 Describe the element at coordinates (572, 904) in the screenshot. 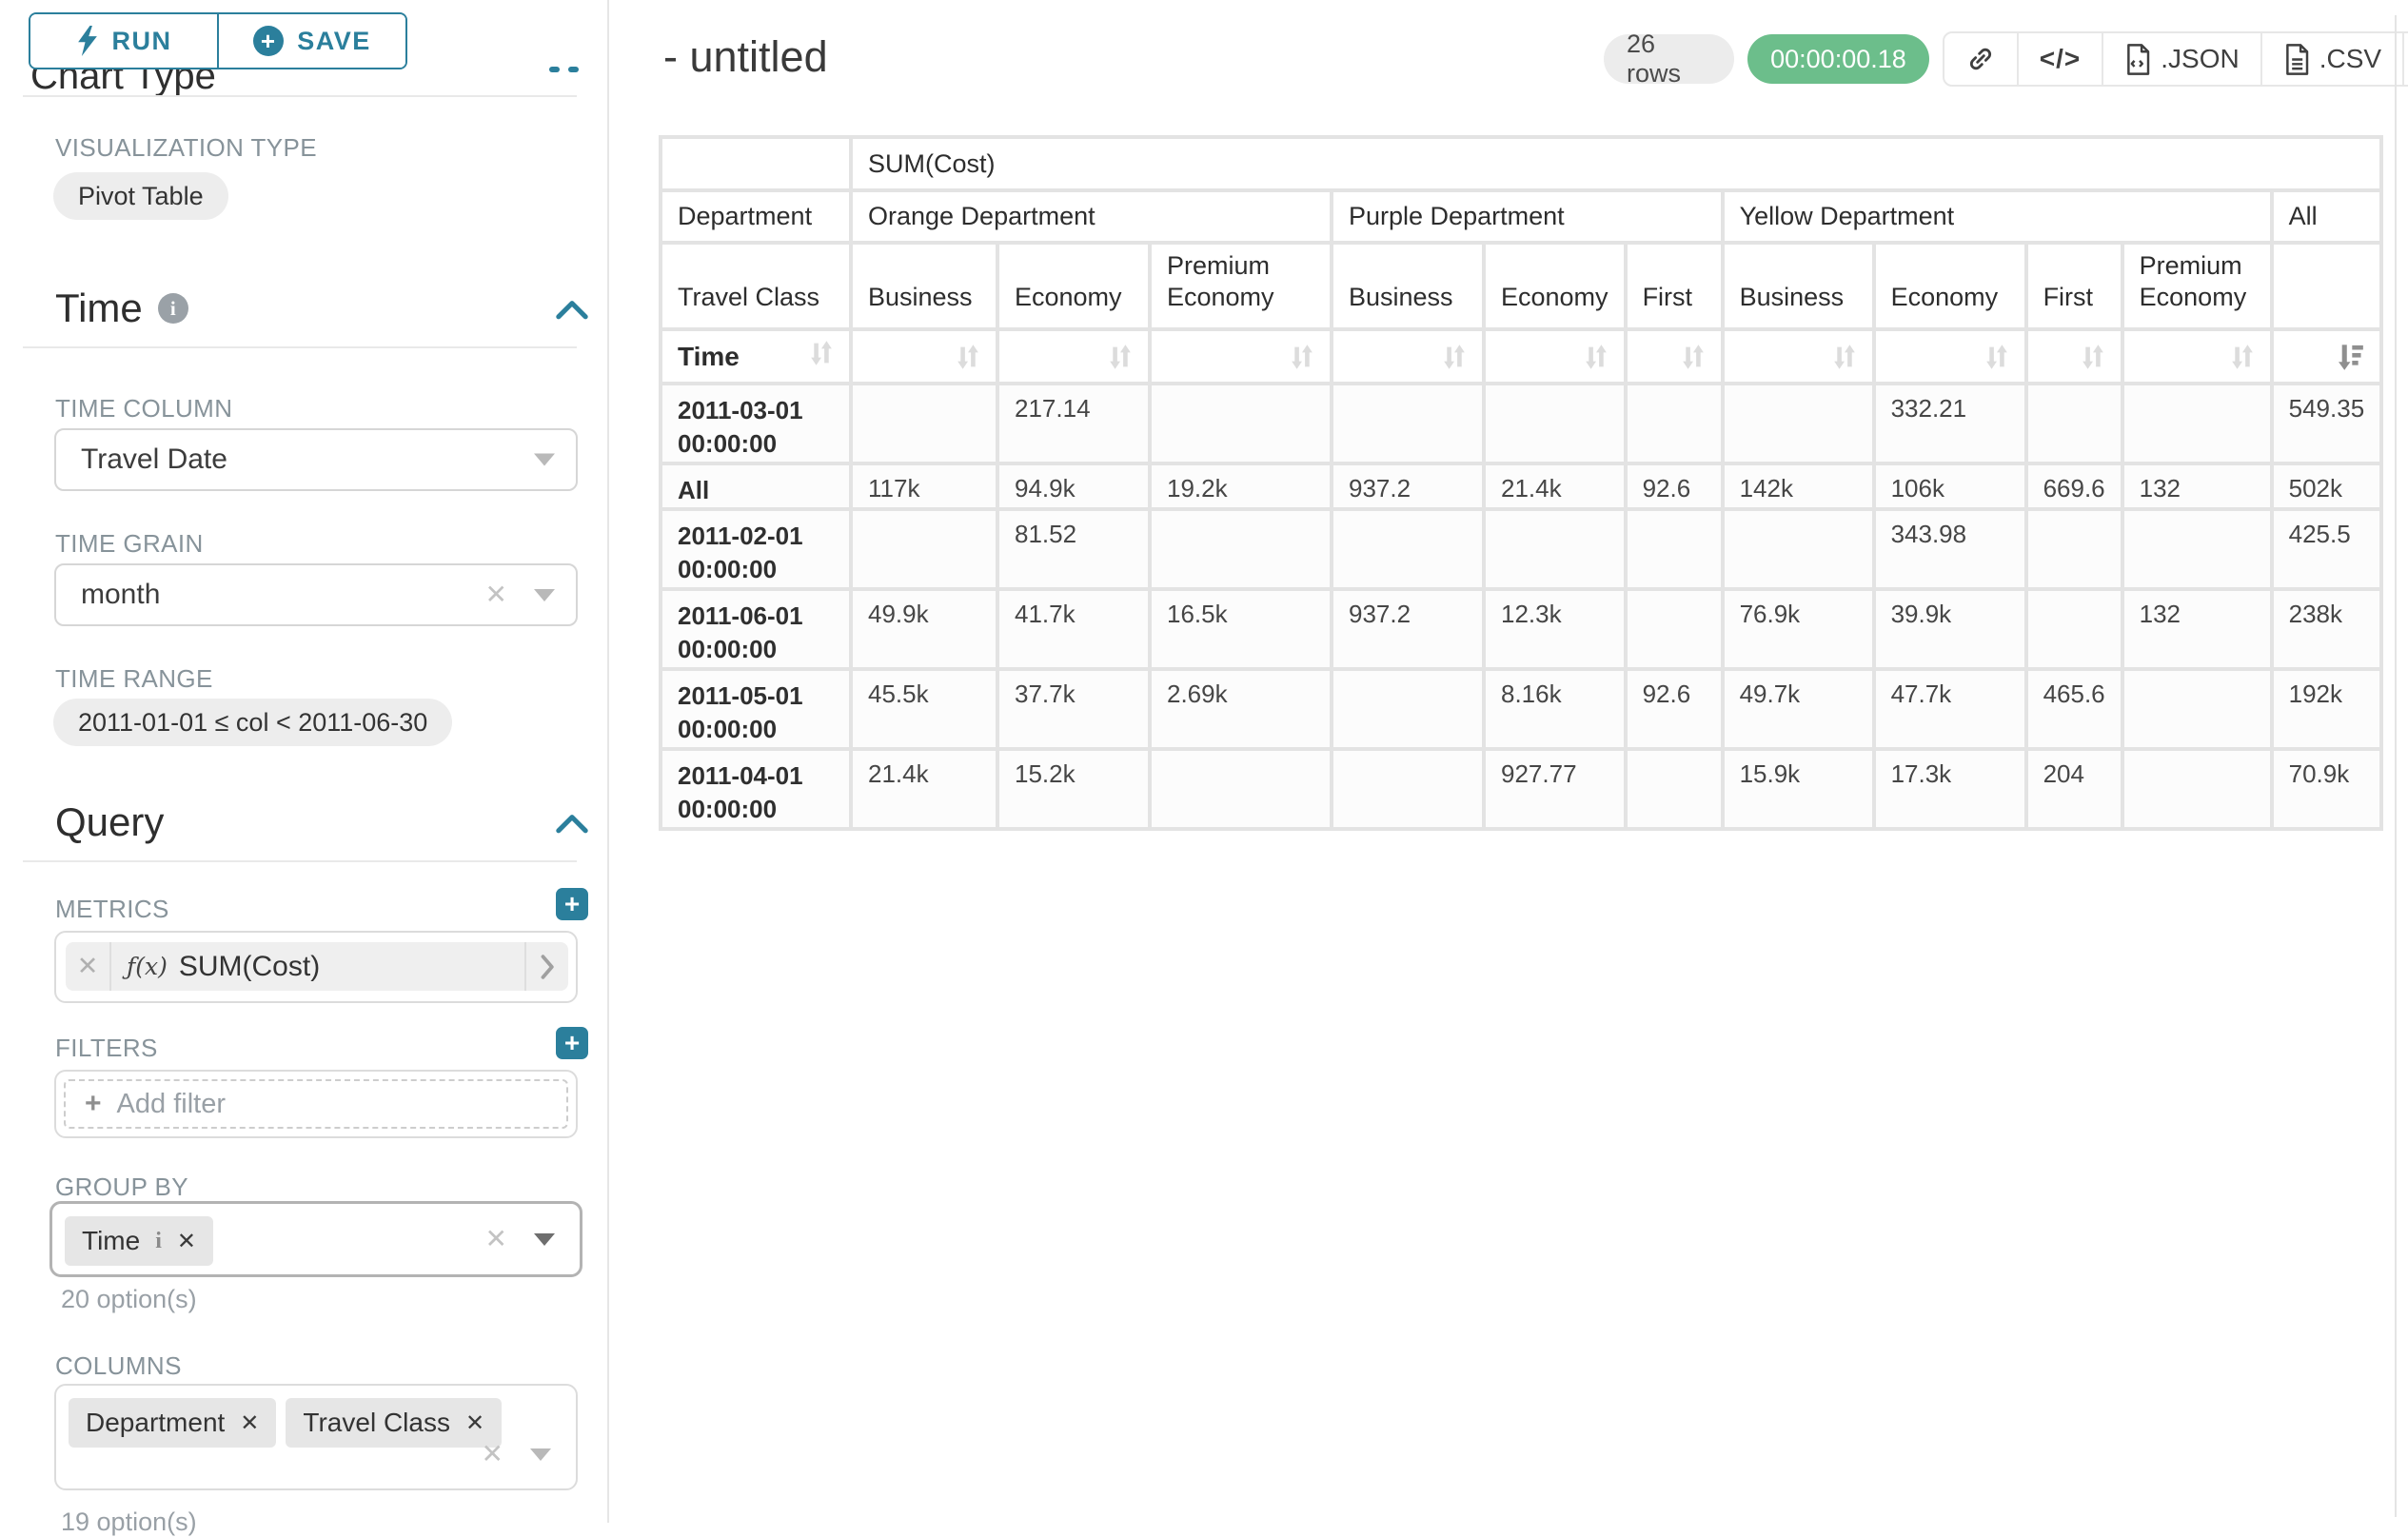

I see `add-metric-button: +` at that location.